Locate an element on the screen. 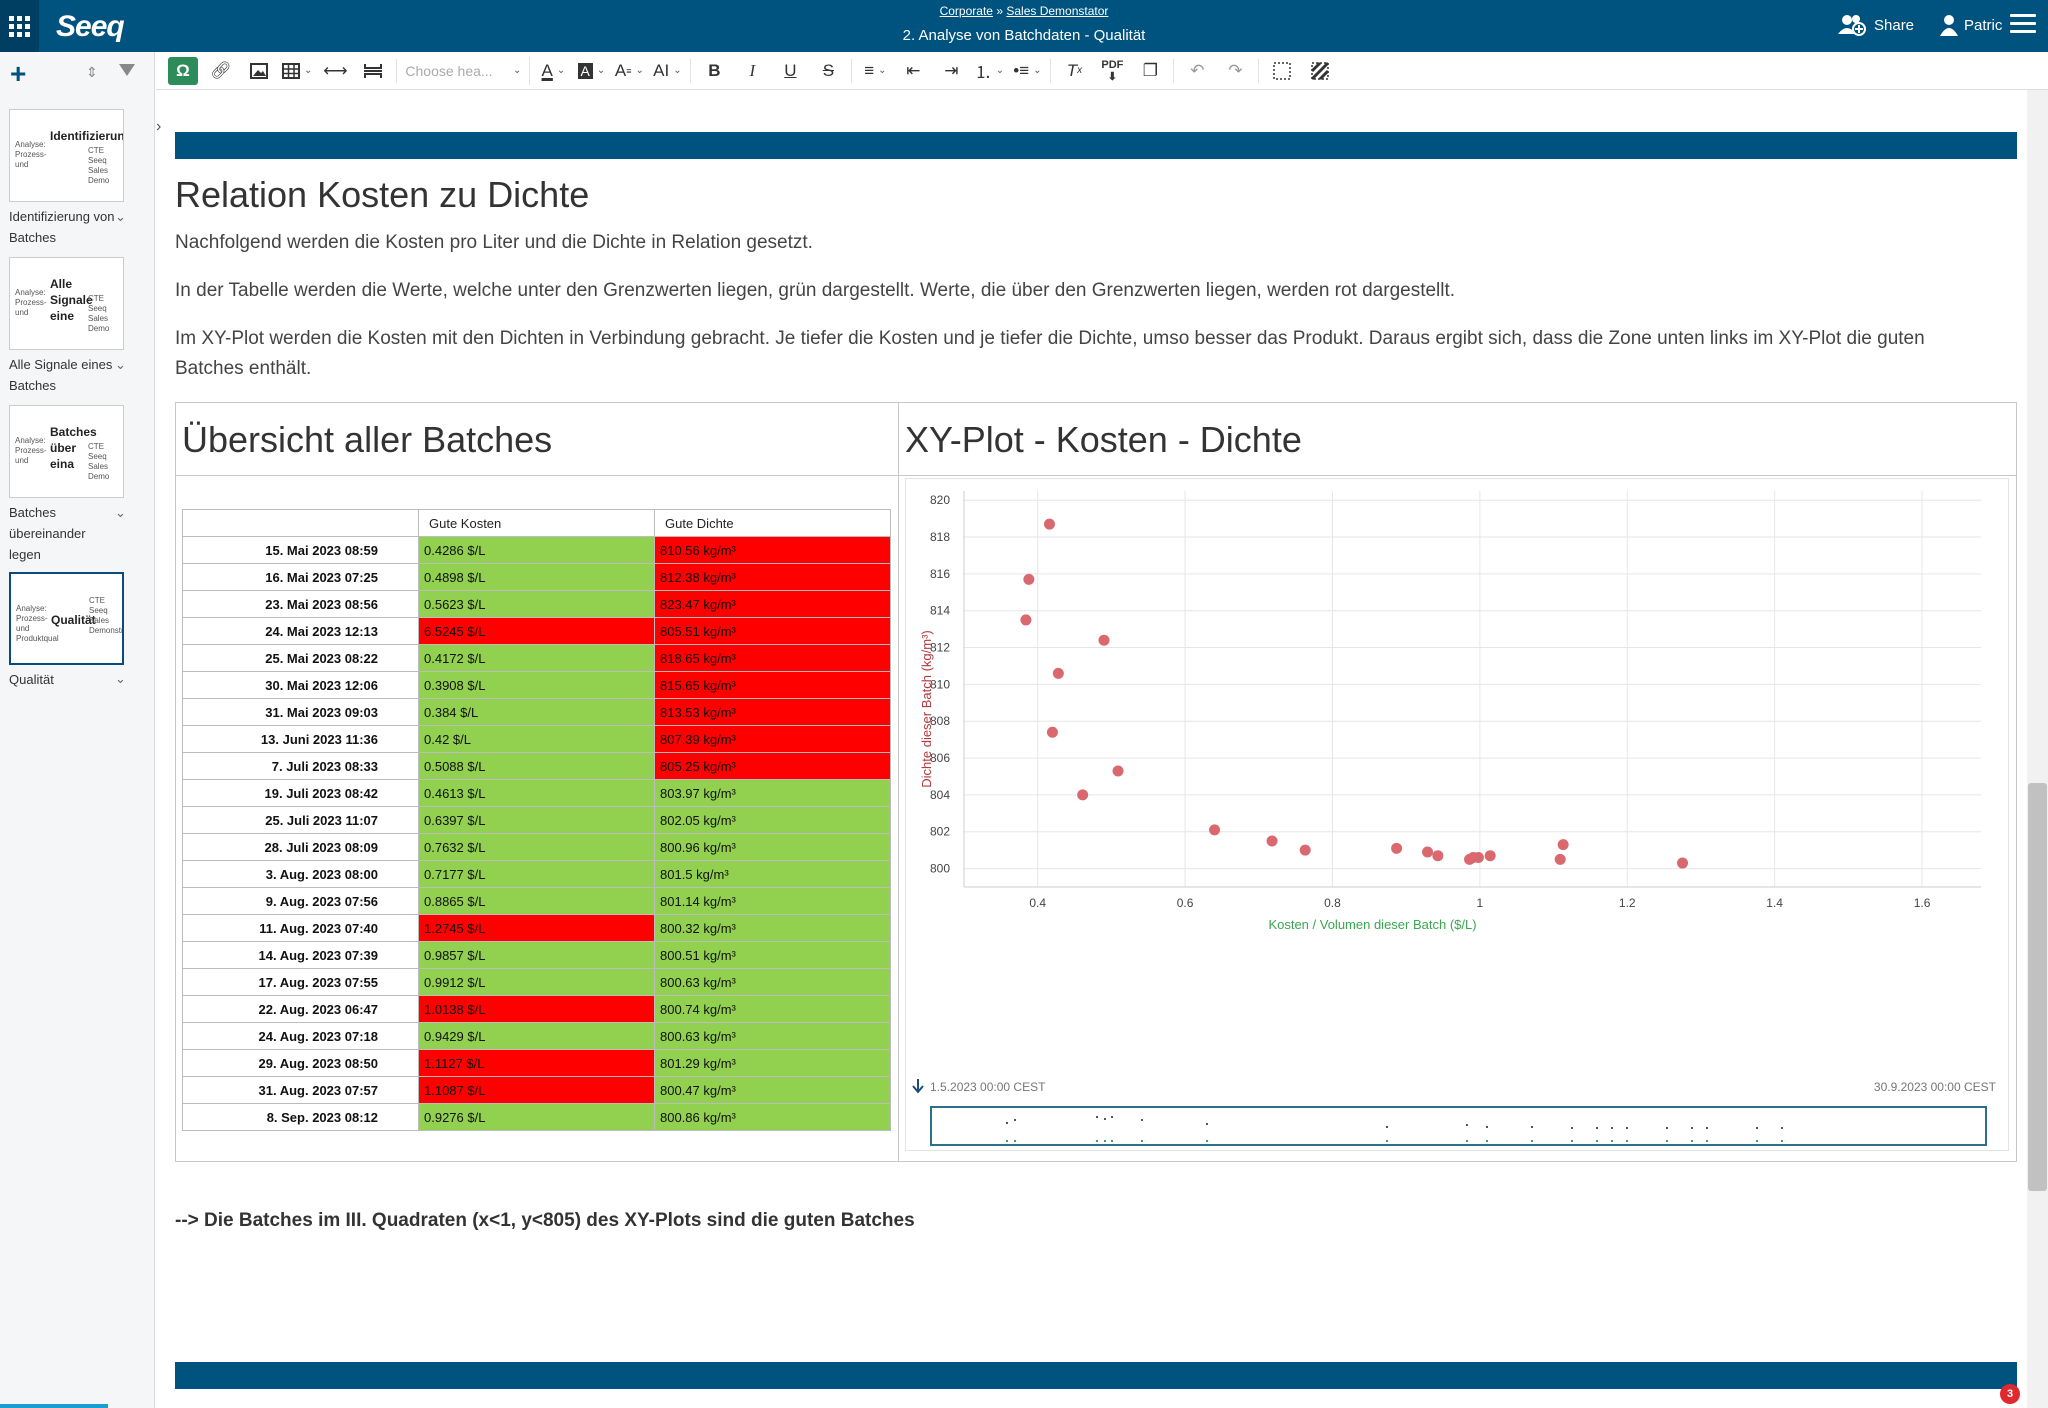  add-worksheet-button: + is located at coordinates (18, 73).